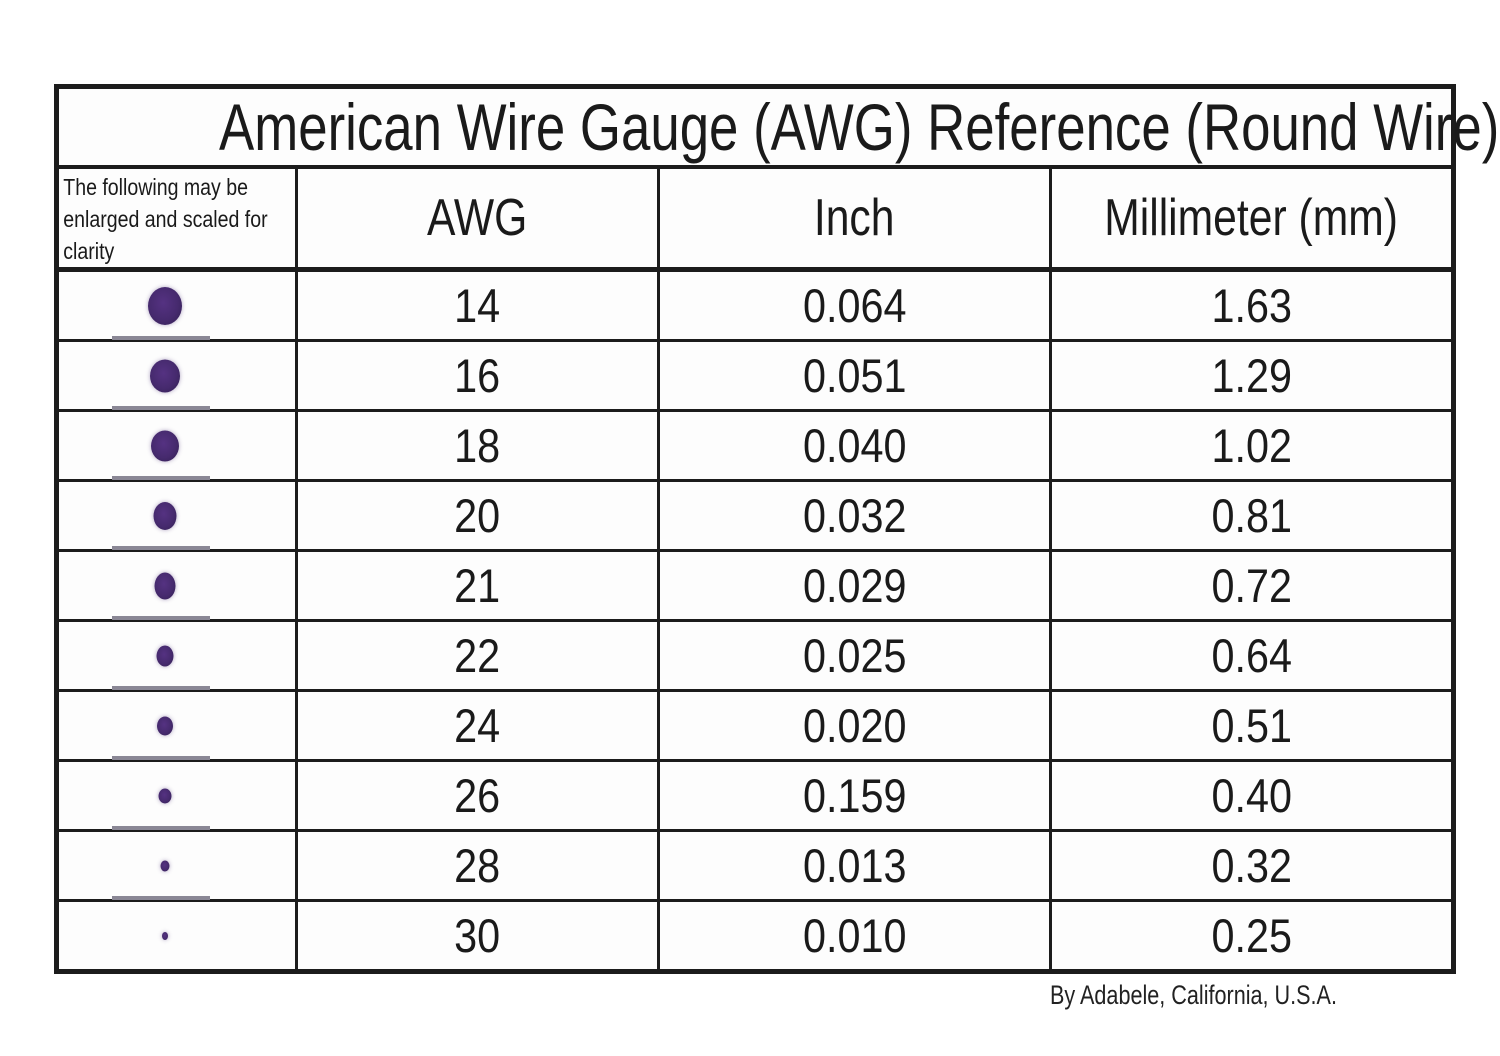 The width and height of the screenshot is (1500, 1056). What do you see at coordinates (1251, 375) in the screenshot?
I see `mm-cell-value: 1.29` at bounding box center [1251, 375].